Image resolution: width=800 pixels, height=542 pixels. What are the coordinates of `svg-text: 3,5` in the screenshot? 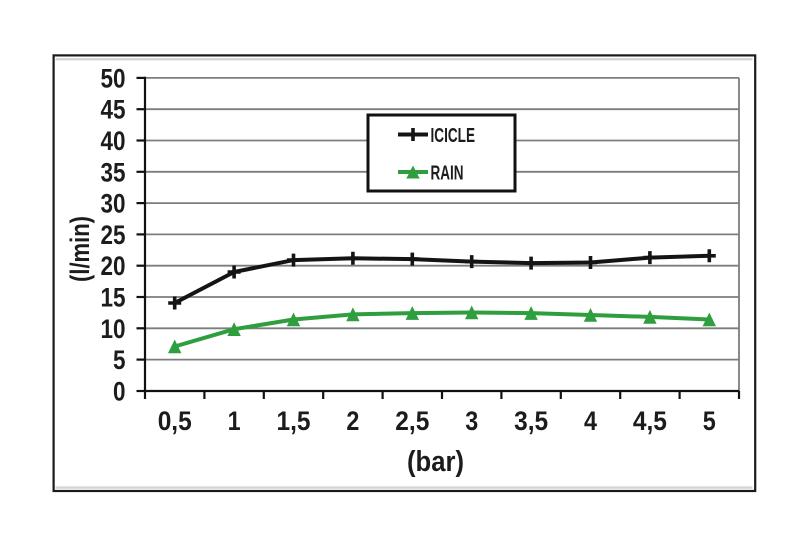 It's located at (531, 421).